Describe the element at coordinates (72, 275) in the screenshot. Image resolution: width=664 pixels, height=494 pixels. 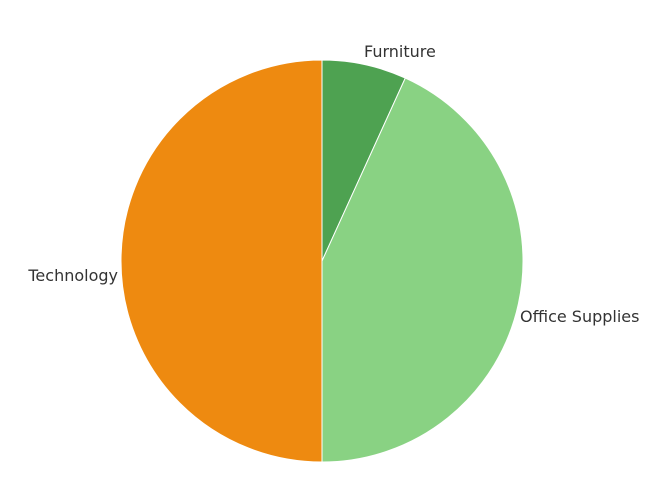
I see `slice-label-technology: Technology` at that location.